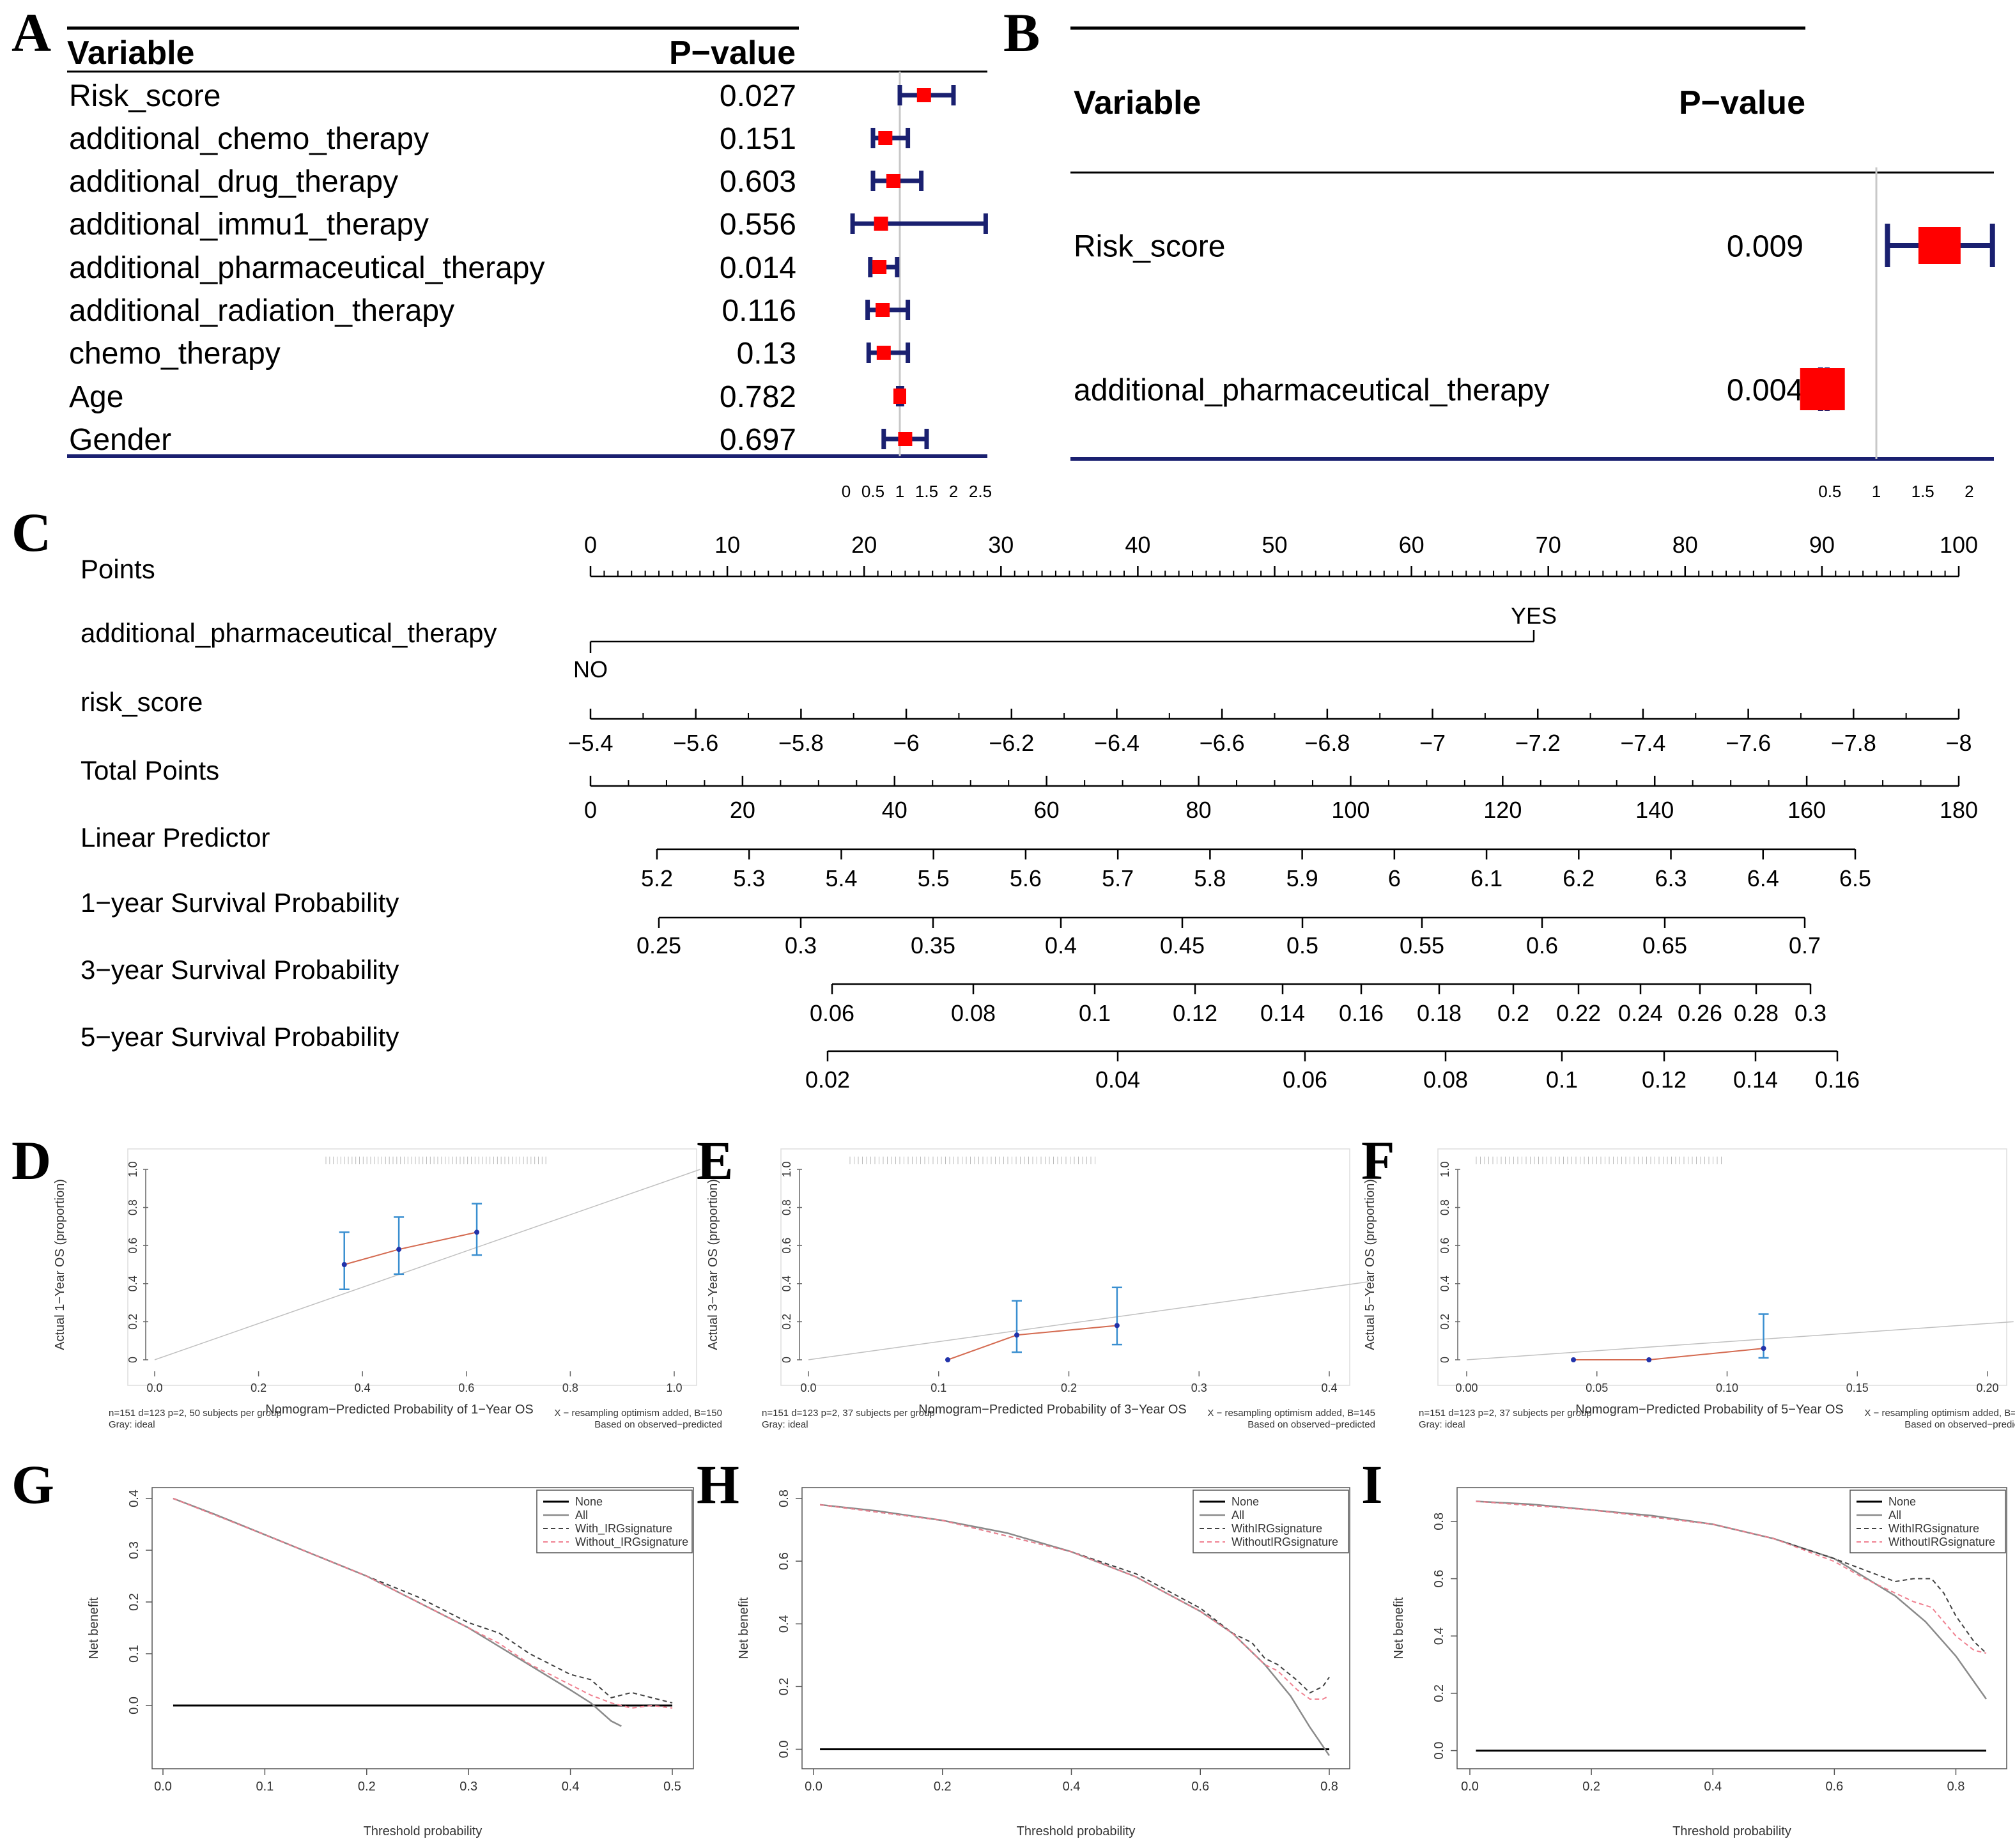  Describe the element at coordinates (808, 1388) in the screenshot. I see `calibration-x-tick-label: 0.0` at that location.